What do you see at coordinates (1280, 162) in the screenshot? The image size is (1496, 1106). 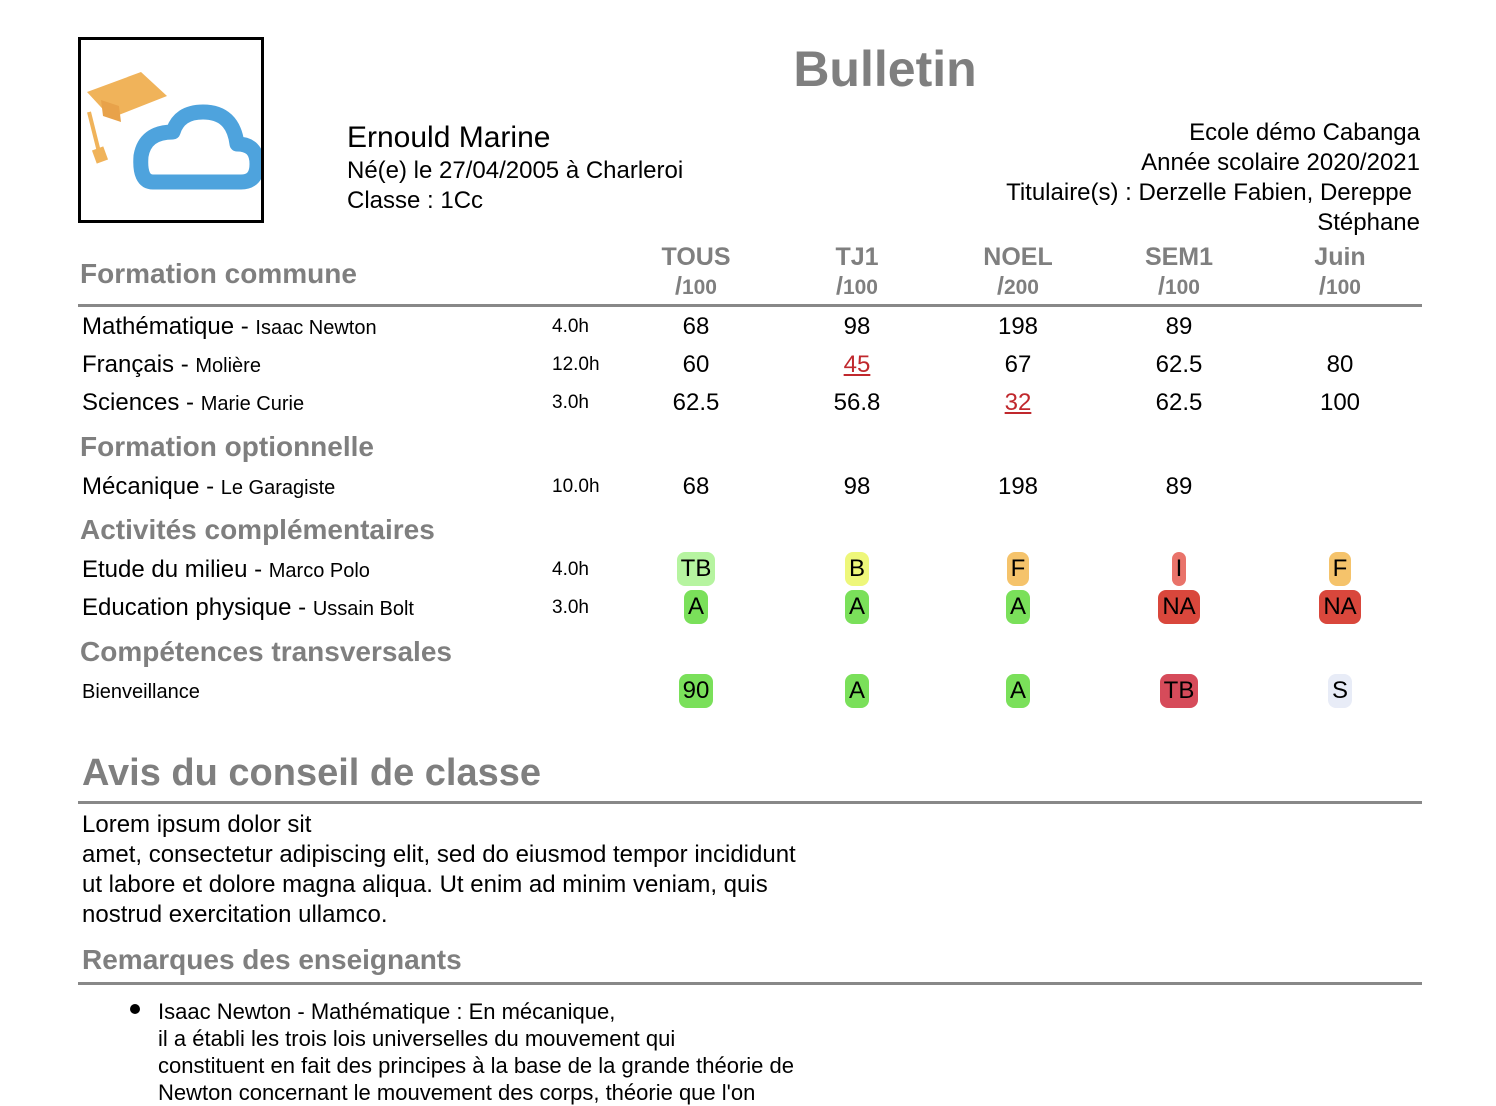 I see `school-year: Année scolaire 2020/2021` at bounding box center [1280, 162].